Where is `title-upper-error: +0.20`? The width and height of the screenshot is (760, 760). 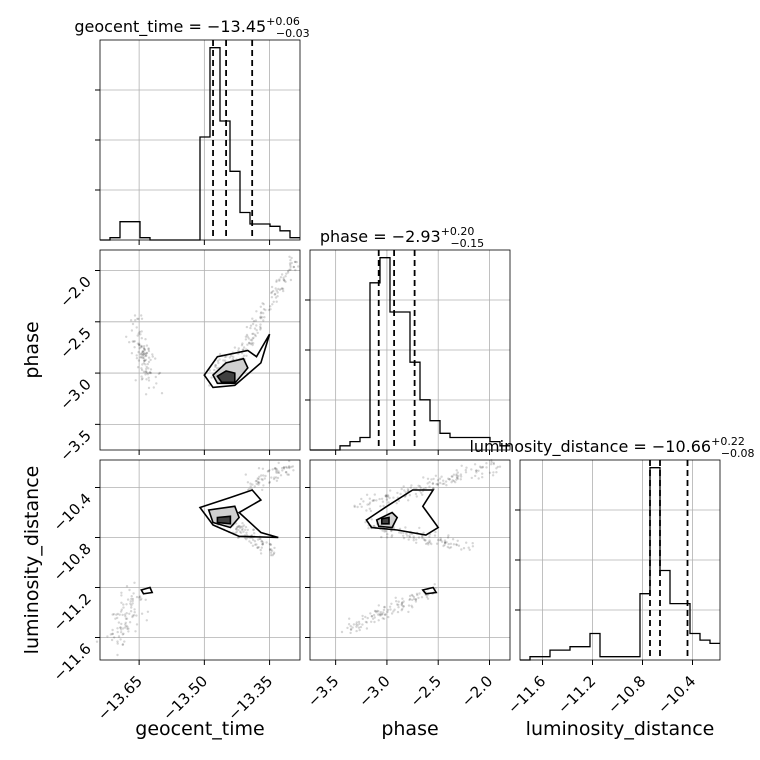
title-upper-error: +0.20 is located at coordinates (458, 231).